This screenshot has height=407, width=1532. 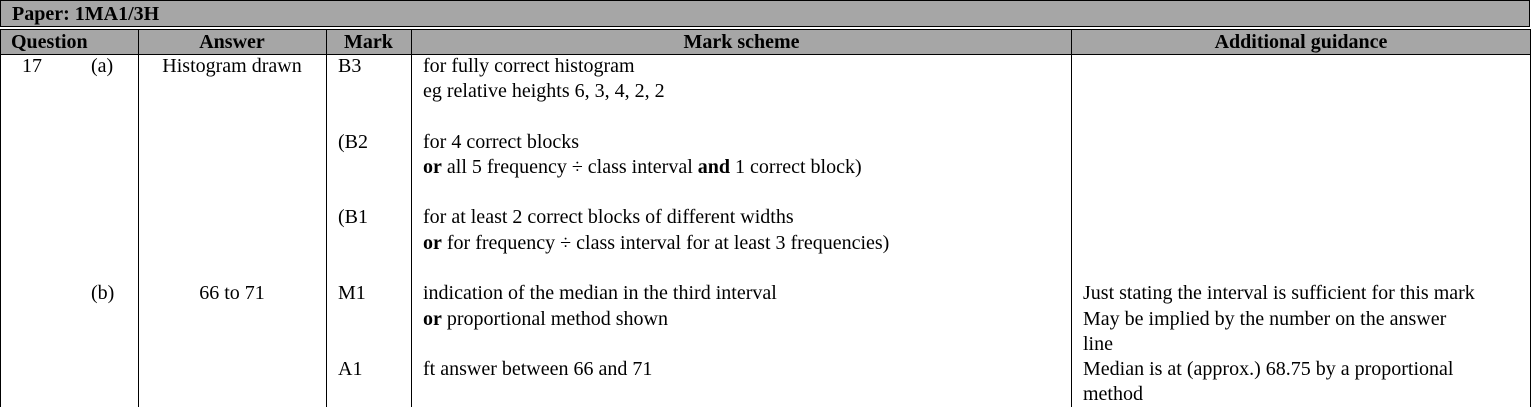 What do you see at coordinates (103, 293) in the screenshot?
I see `question-part-b-label: (b)` at bounding box center [103, 293].